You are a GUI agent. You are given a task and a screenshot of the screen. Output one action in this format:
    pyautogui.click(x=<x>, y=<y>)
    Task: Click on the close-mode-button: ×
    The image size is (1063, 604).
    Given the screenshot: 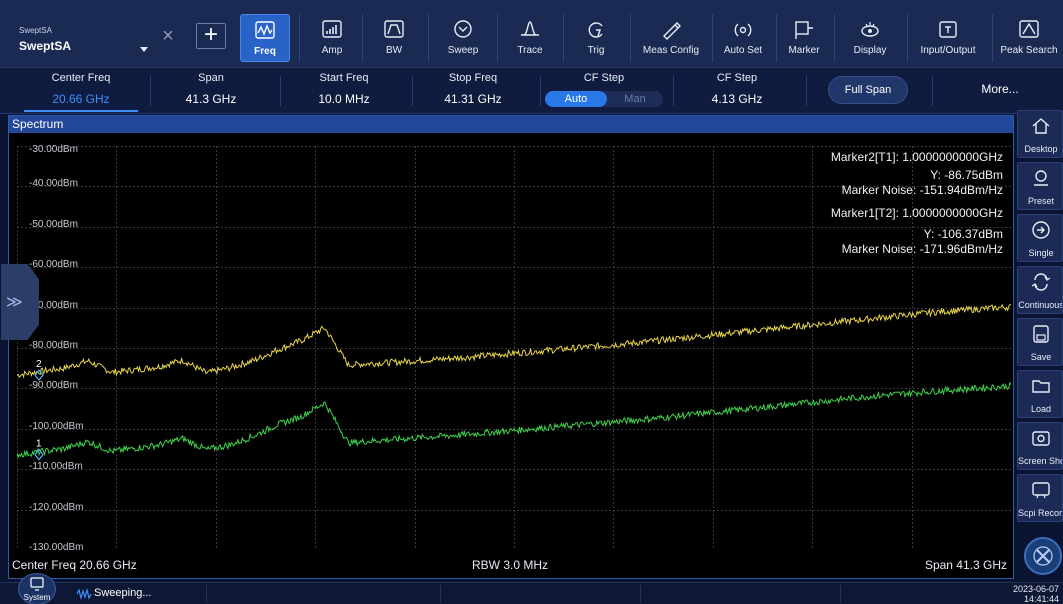 What is the action you would take?
    pyautogui.click(x=168, y=36)
    